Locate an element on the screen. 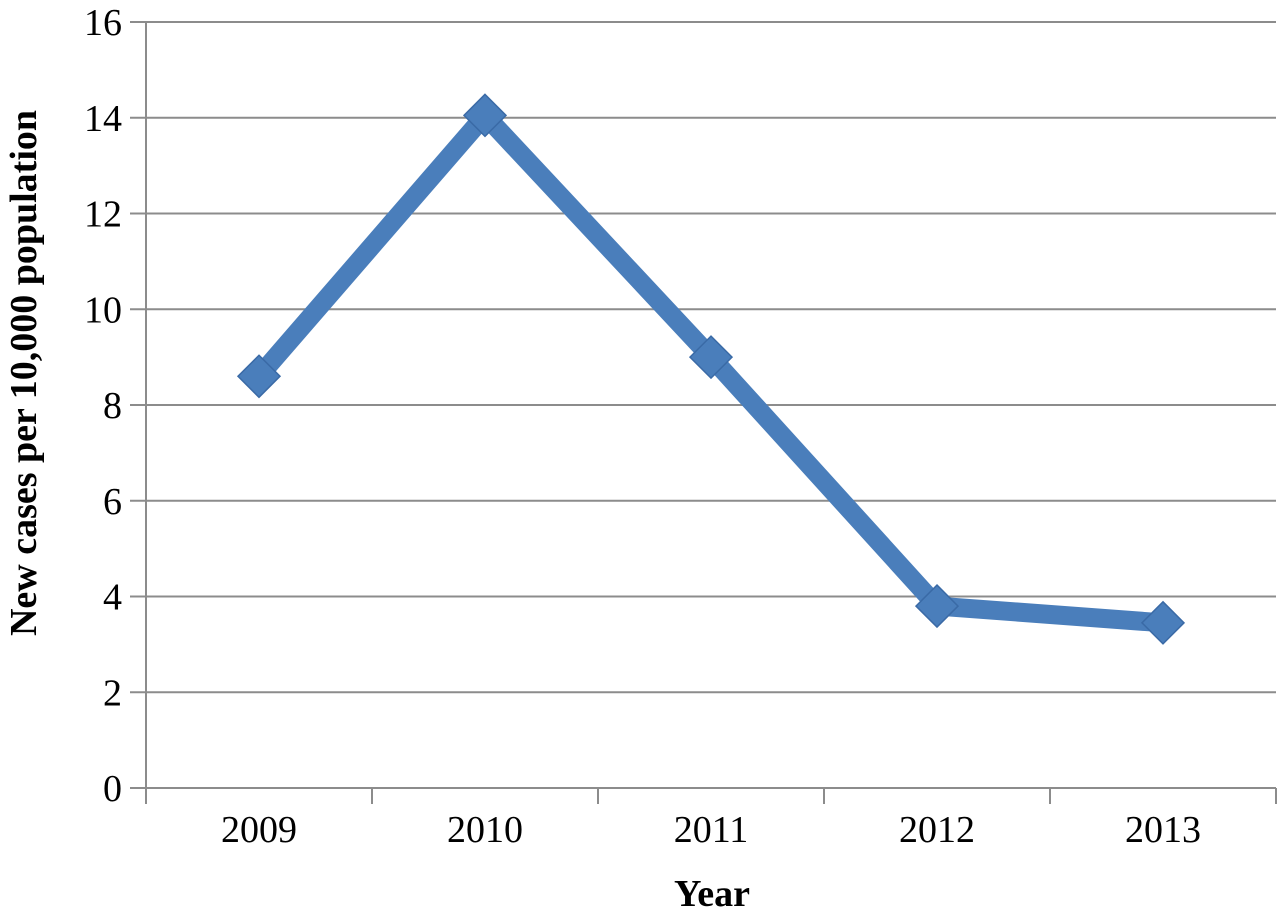  y-tick-label: 8 is located at coordinates (112, 406).